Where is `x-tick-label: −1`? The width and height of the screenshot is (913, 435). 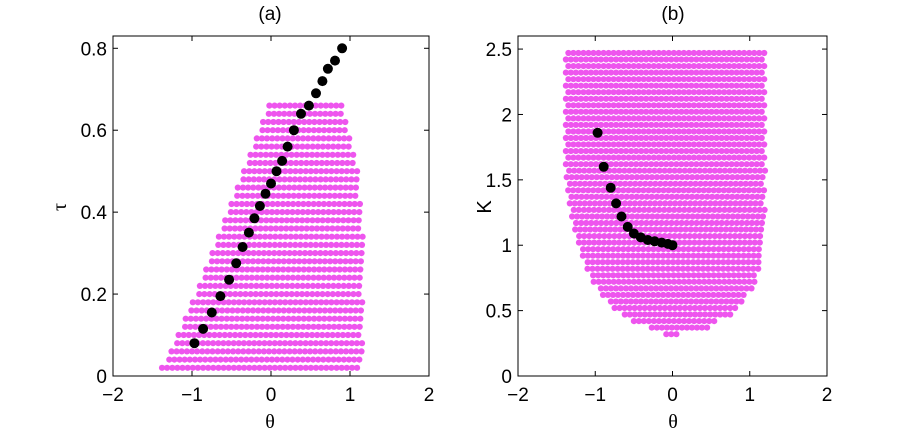
x-tick-label: −1 is located at coordinates (192, 395).